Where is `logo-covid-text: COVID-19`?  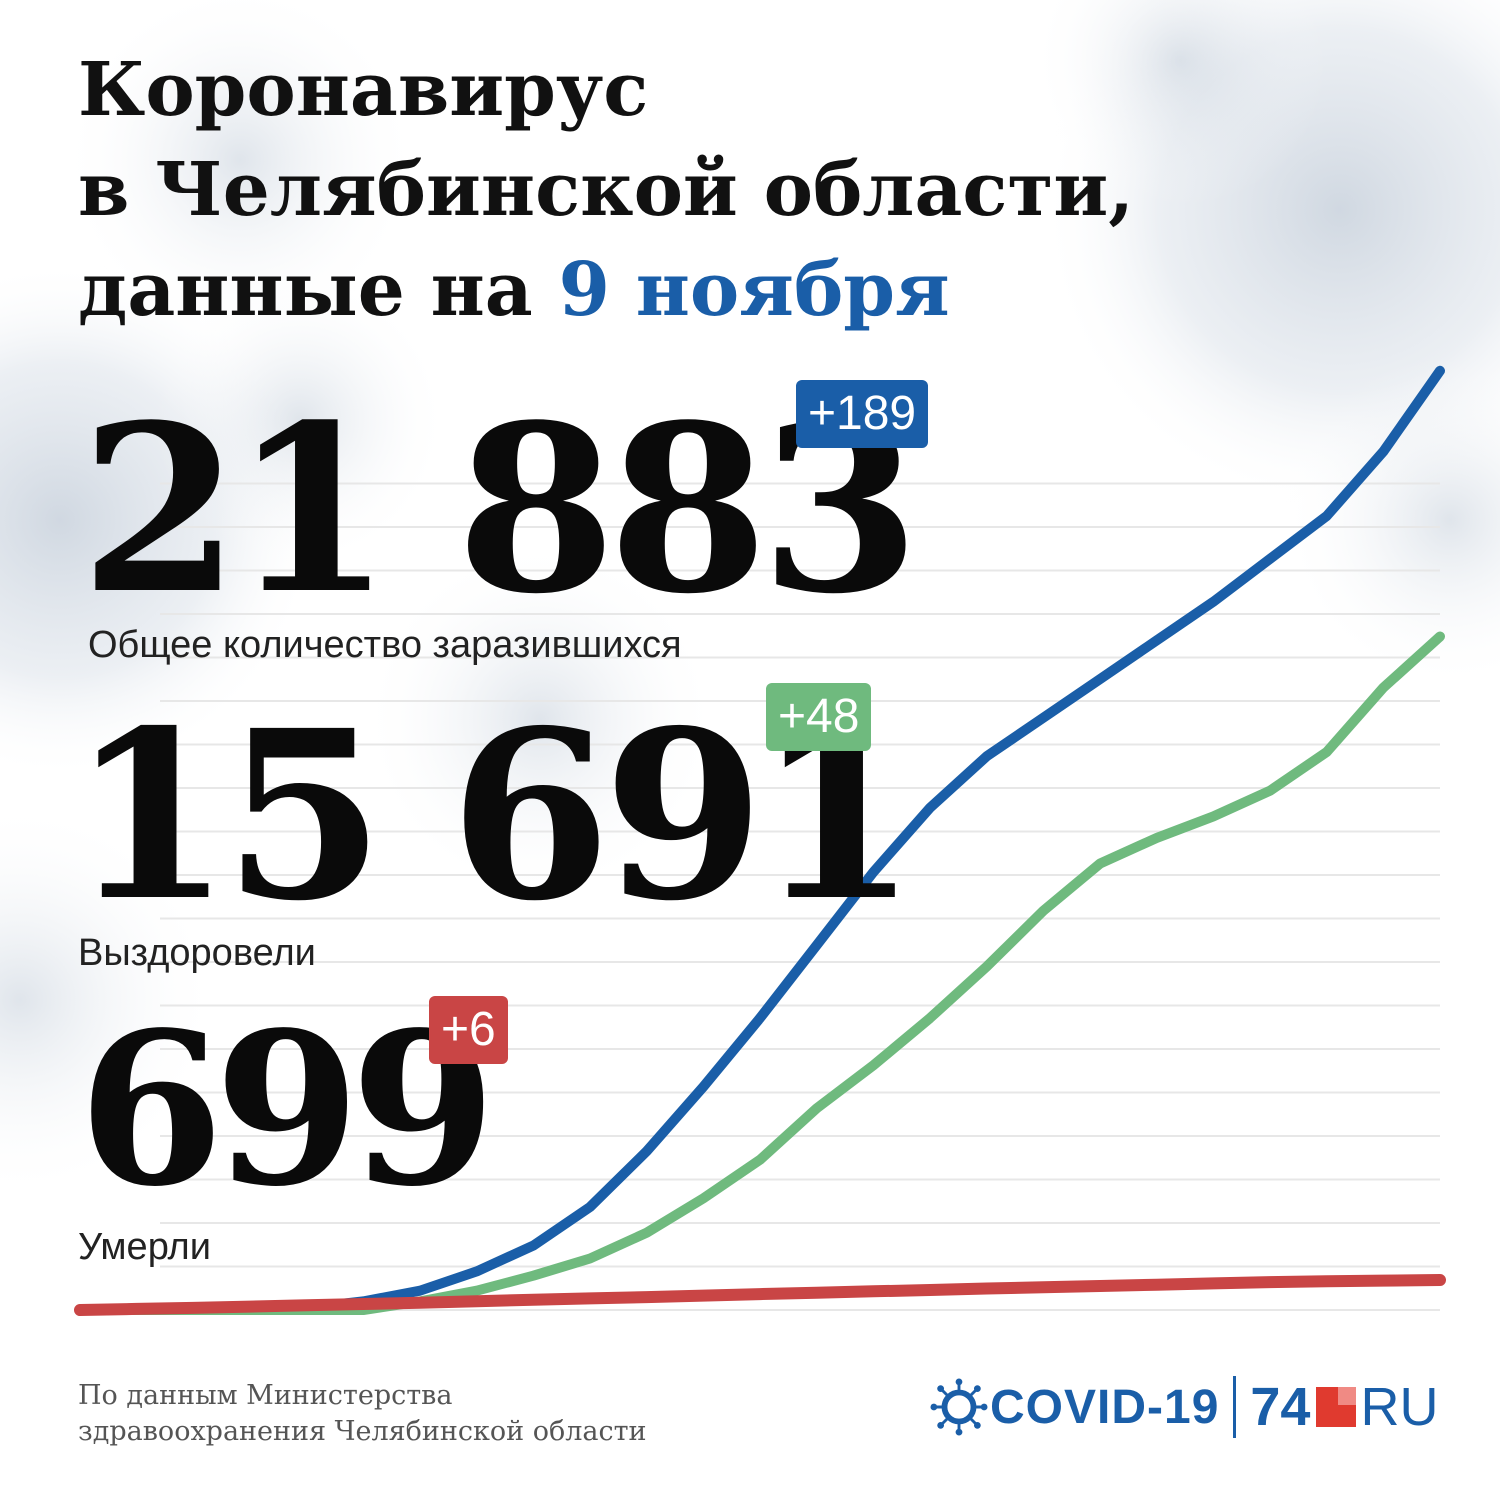
logo-covid-text: COVID-19 is located at coordinates (1105, 1407).